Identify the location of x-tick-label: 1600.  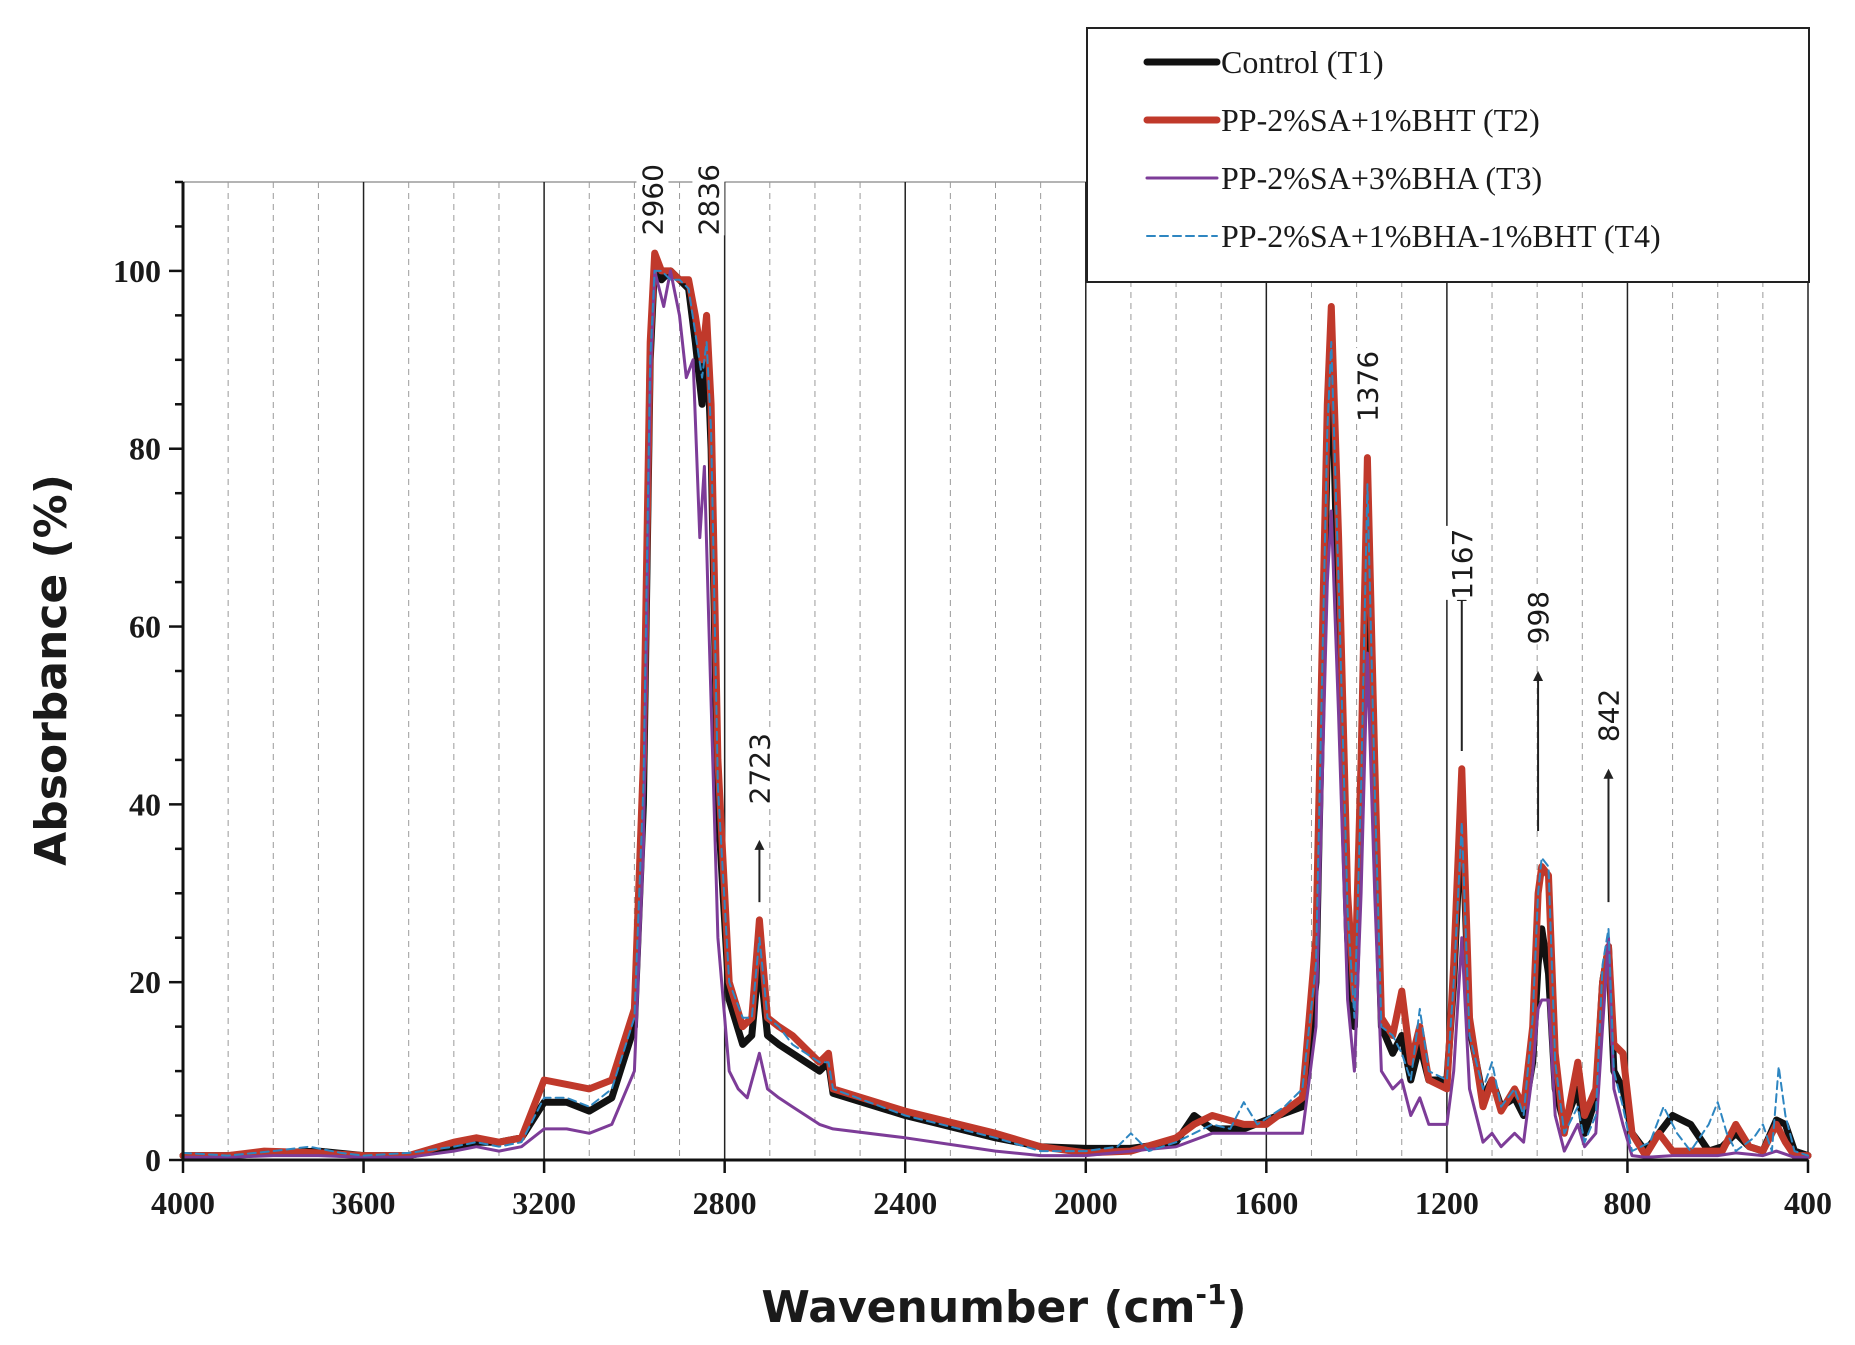
(1266, 1203).